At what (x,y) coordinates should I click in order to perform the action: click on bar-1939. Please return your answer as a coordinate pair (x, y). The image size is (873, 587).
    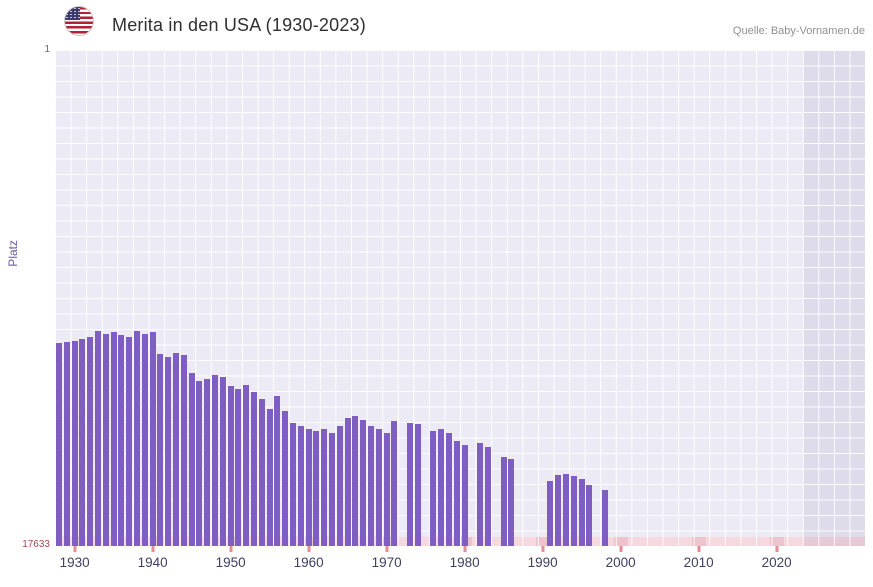
    Looking at the image, I should click on (144, 439).